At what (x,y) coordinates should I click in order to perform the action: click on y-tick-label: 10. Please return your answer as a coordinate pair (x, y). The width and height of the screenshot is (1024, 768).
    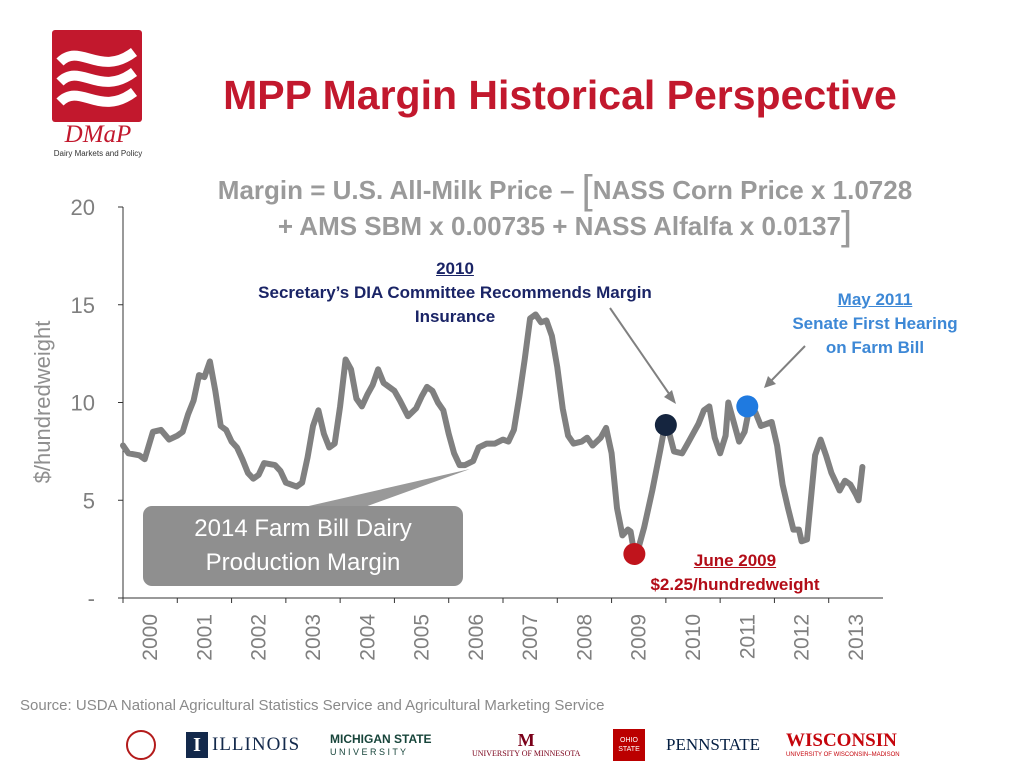
    Looking at the image, I should click on (83, 403).